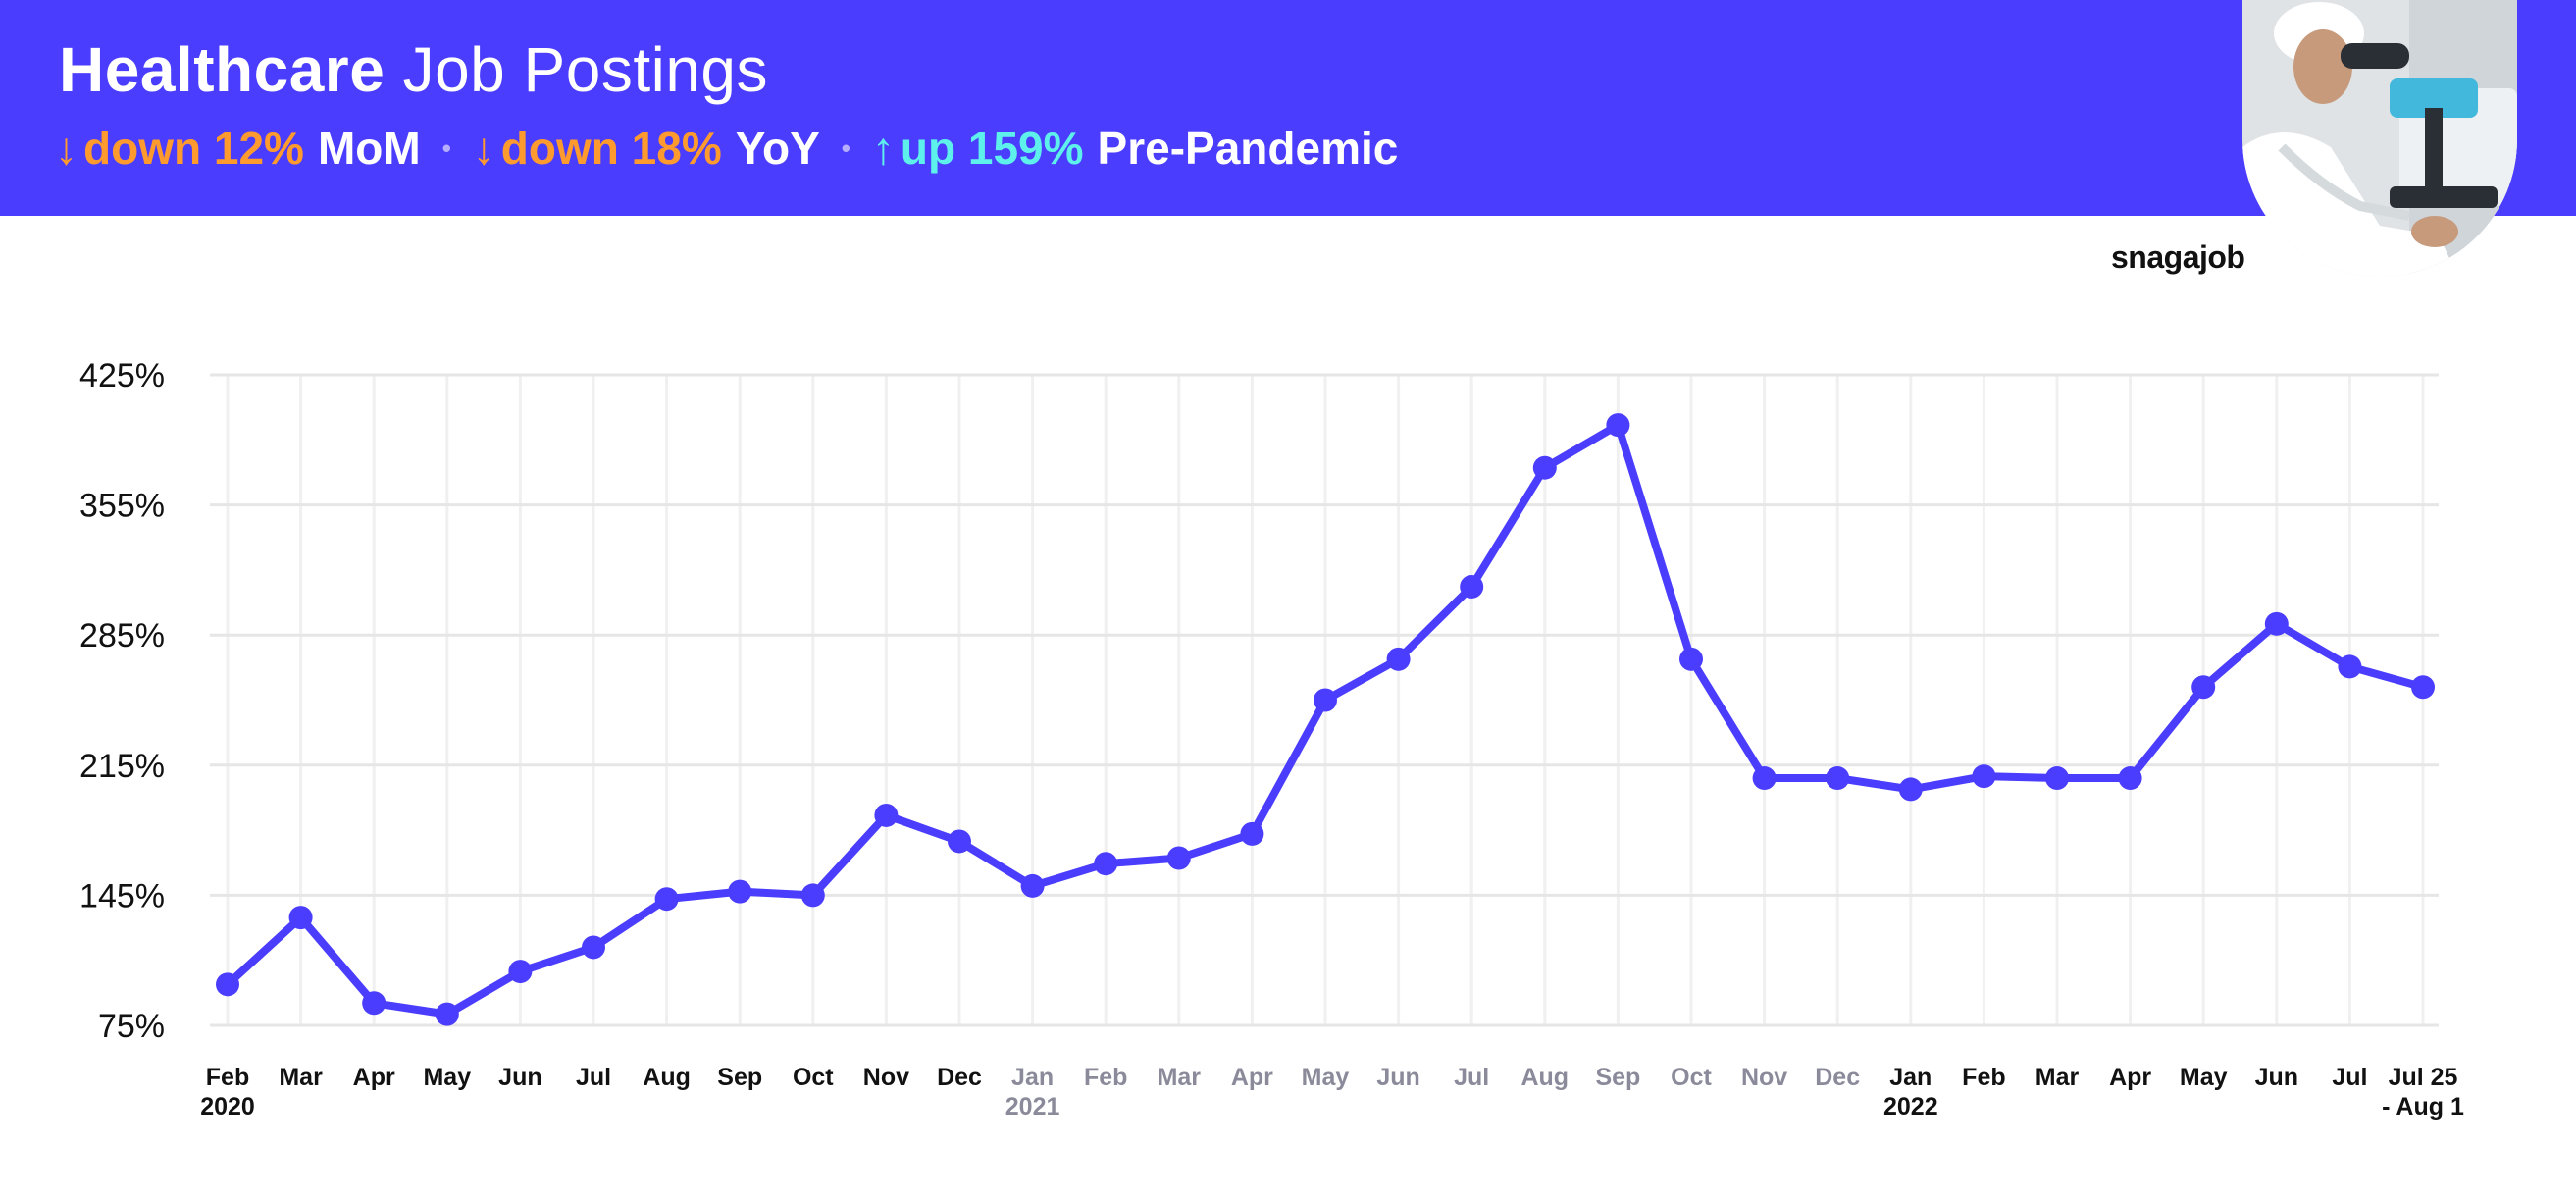  Describe the element at coordinates (369, 148) in the screenshot. I see `stat-mom-label: MoM` at that location.